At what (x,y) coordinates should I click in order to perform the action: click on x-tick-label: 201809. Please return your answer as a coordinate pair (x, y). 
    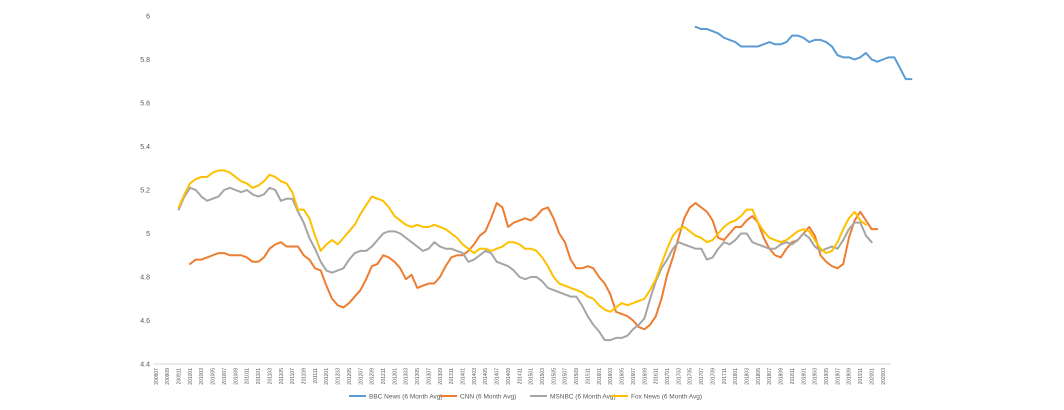
    Looking at the image, I should click on (782, 376).